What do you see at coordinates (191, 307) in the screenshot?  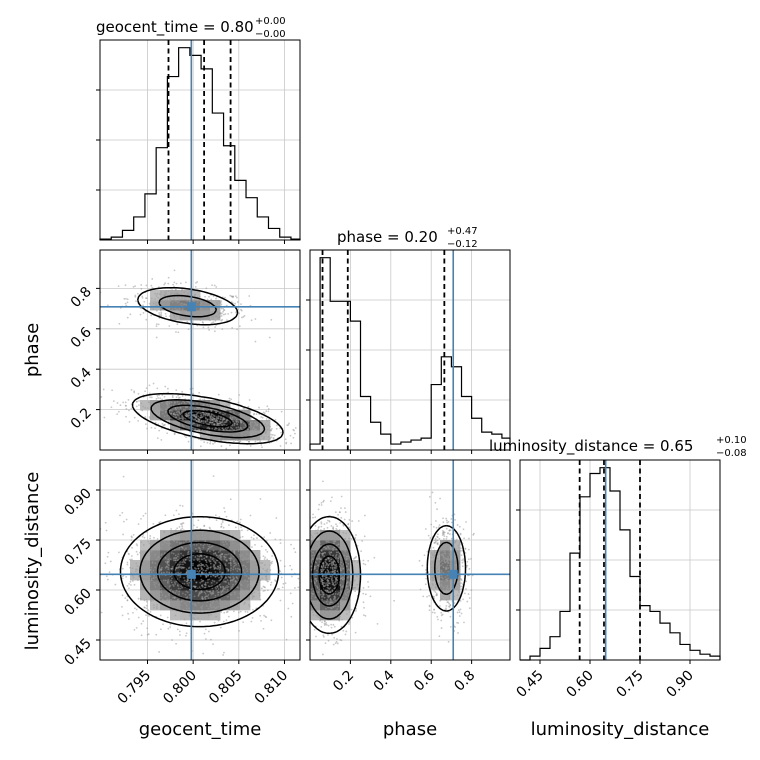 I see `truth-marker` at bounding box center [191, 307].